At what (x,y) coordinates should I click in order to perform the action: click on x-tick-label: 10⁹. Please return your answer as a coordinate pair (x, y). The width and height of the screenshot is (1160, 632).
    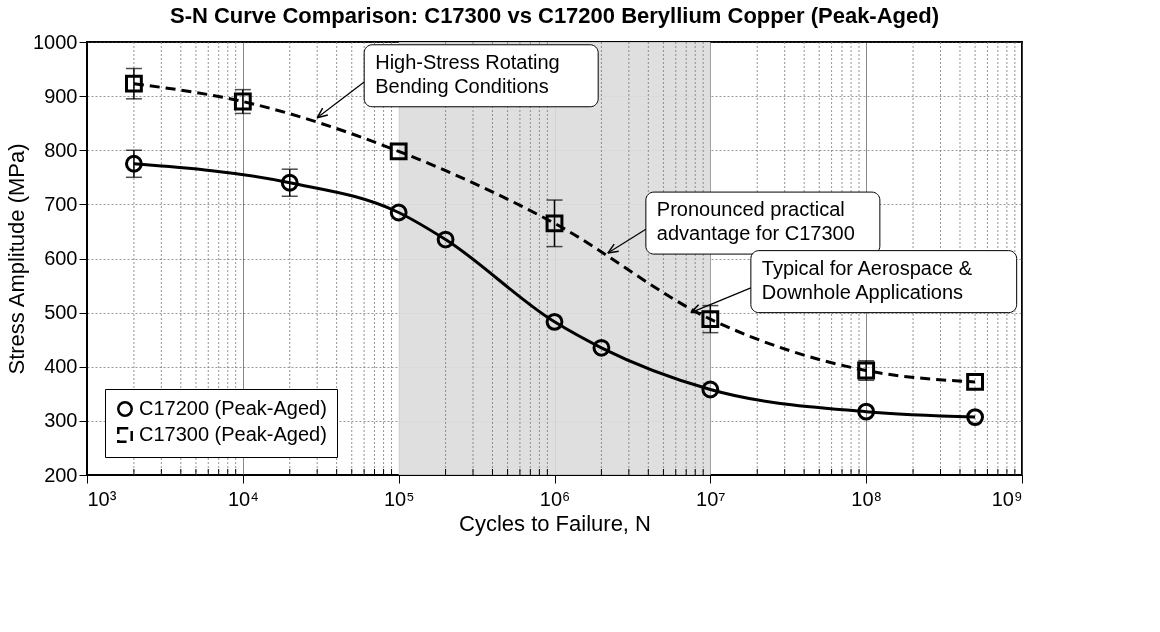
    Looking at the image, I should click on (1007, 498).